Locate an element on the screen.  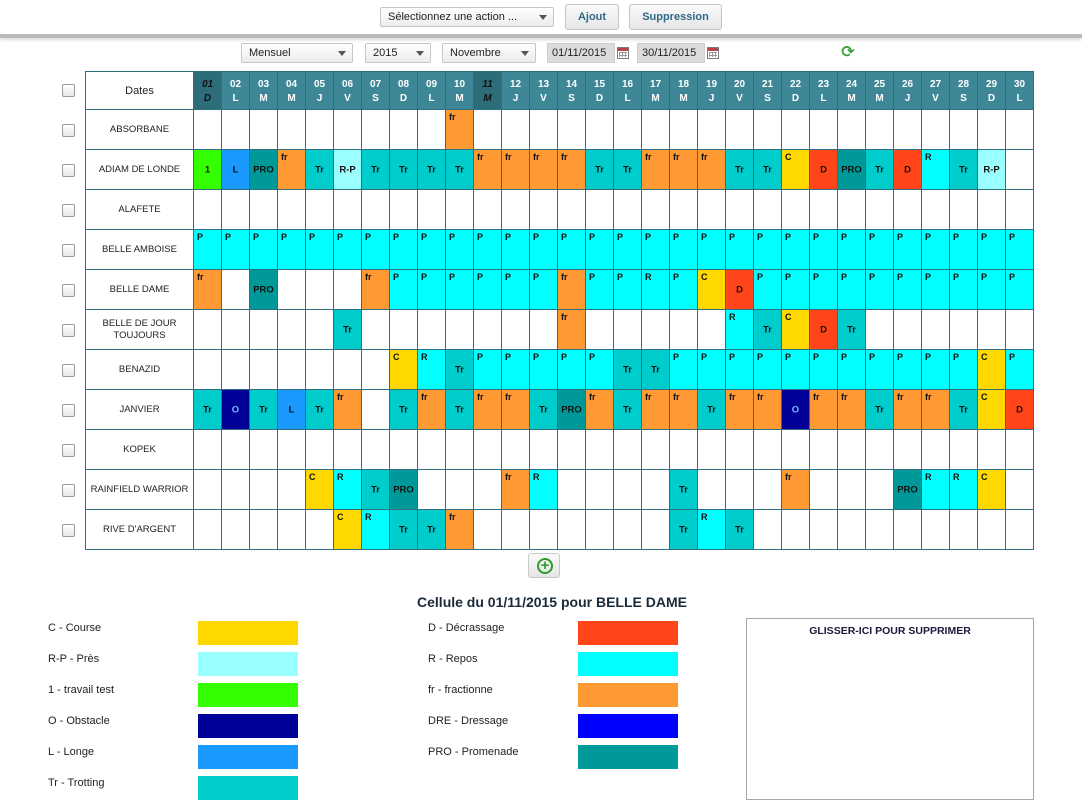
planning-cell: 1 is located at coordinates (208, 170).